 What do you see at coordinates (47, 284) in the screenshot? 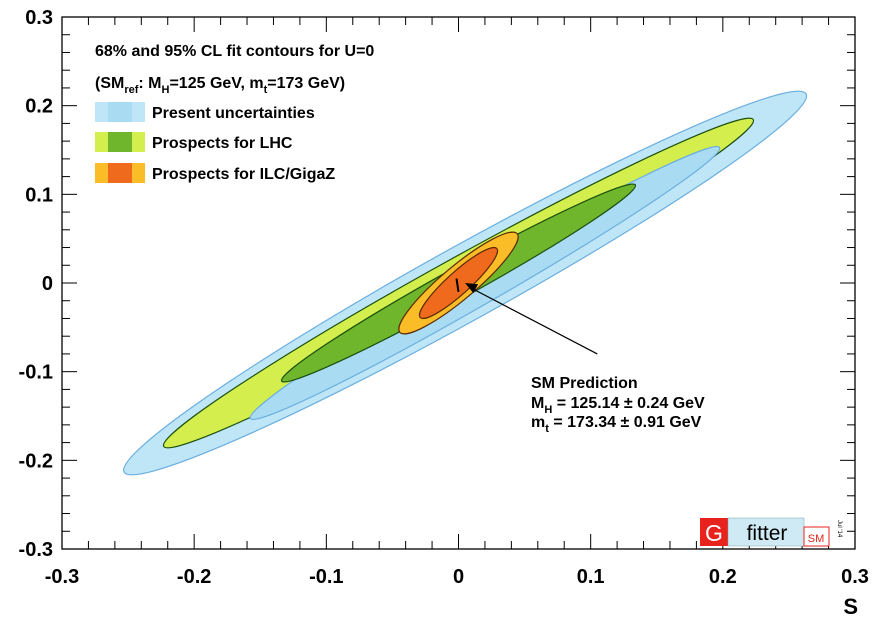
I see `y-tick-label: 0` at bounding box center [47, 284].